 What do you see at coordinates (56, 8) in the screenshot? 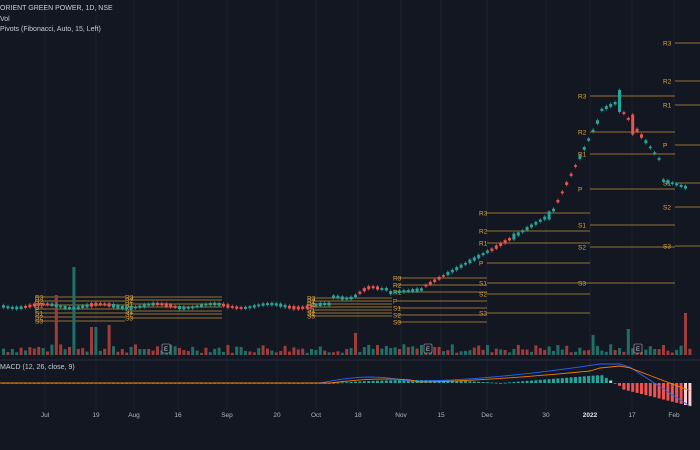
I see `symbol-title: ORIENT GREEN POWER, 1D, NSE` at bounding box center [56, 8].